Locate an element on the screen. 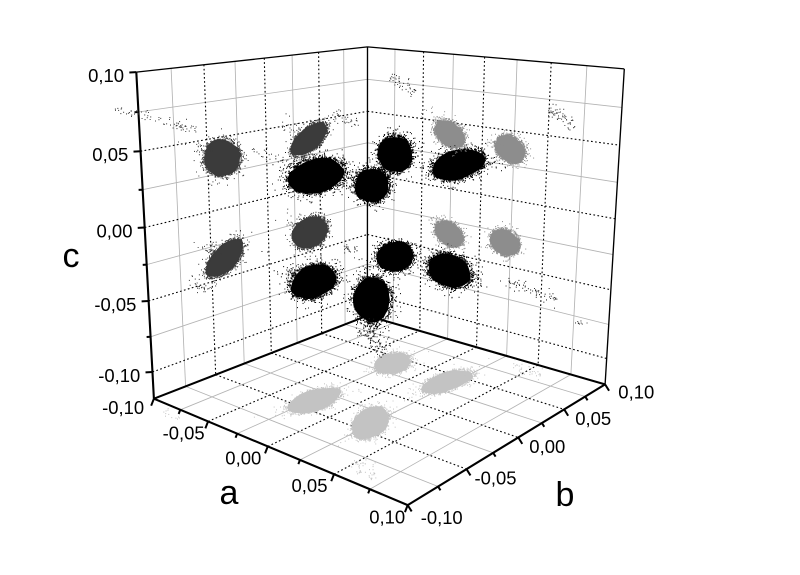 The height and width of the screenshot is (575, 800). svg-text: c is located at coordinates (71, 256).